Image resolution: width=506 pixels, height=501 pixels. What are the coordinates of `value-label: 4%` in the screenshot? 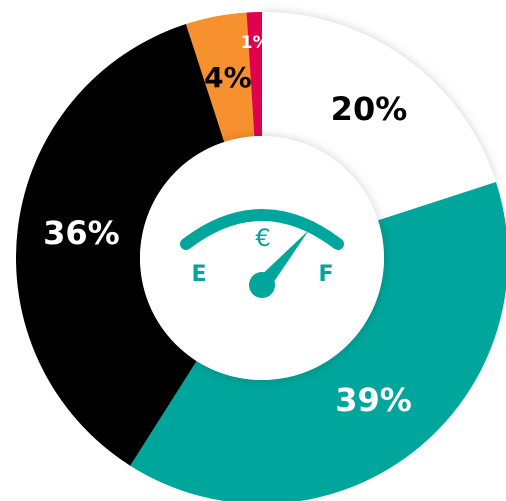 It's located at (228, 77).